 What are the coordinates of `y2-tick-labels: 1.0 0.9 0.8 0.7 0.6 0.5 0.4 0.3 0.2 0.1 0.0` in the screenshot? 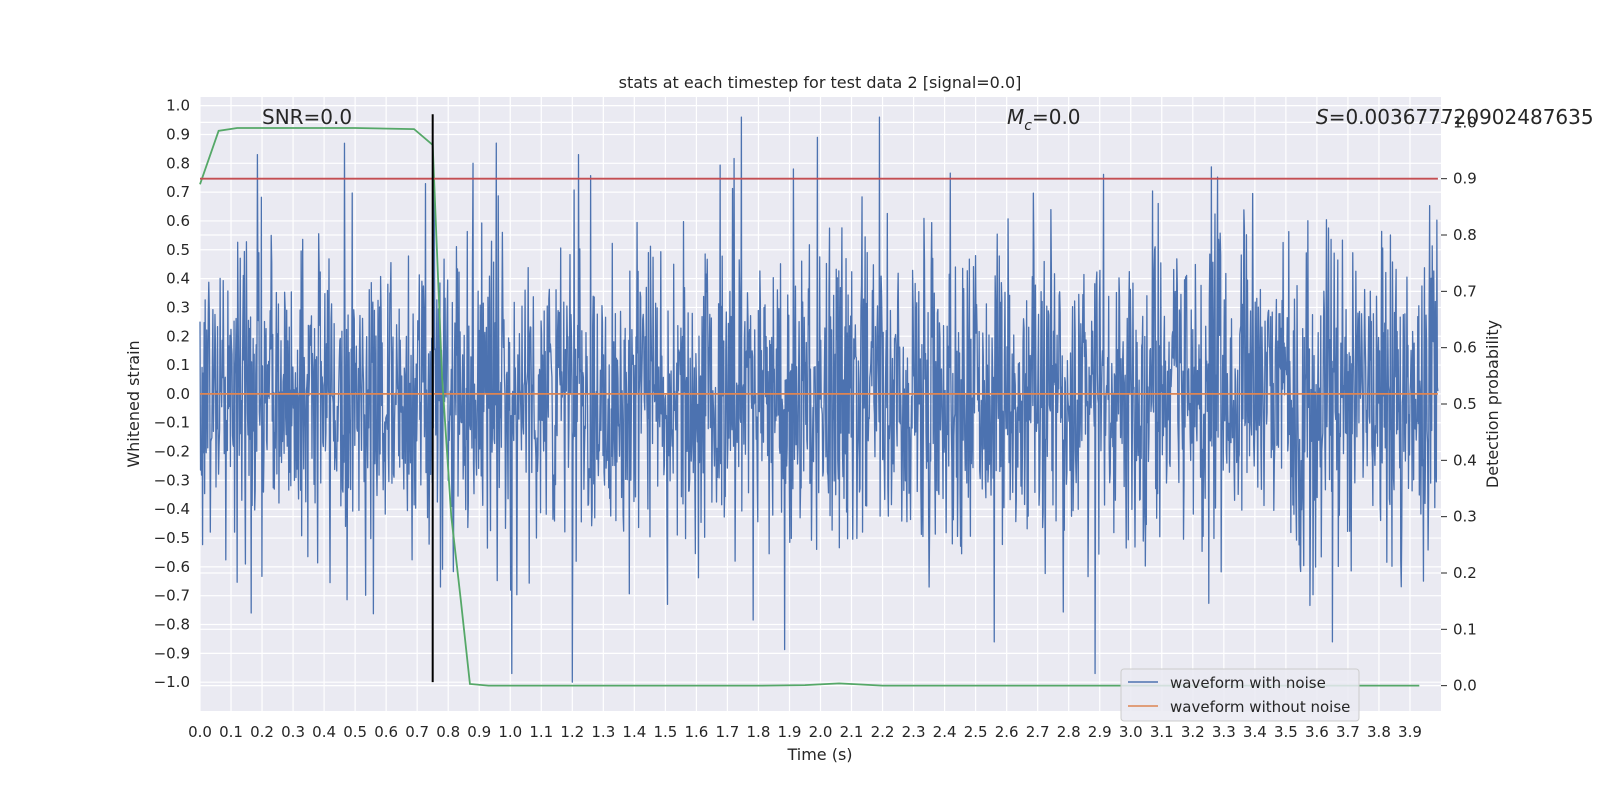 It's located at (1459, 404).